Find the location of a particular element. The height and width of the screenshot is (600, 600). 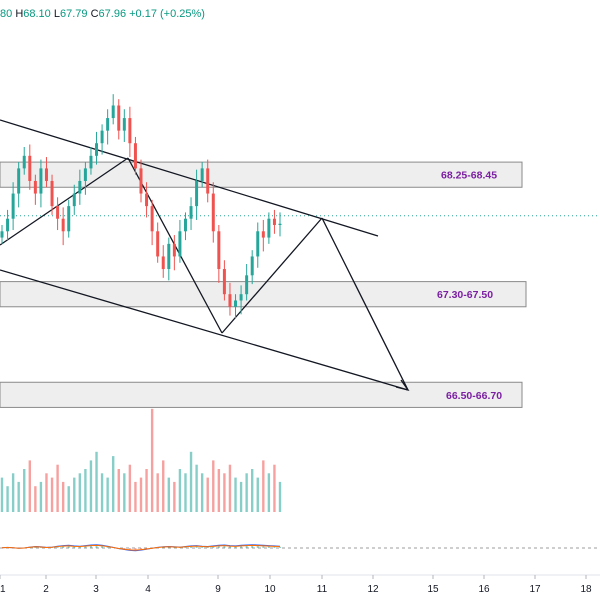

price-zone-label: 67.30-67.50 is located at coordinates (465, 295).